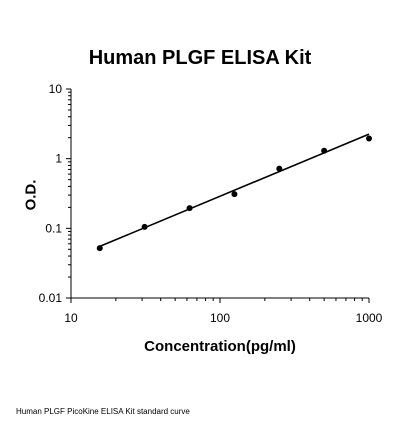  I want to click on x-axis-label: Concentration(pg/ml), so click(220, 346).